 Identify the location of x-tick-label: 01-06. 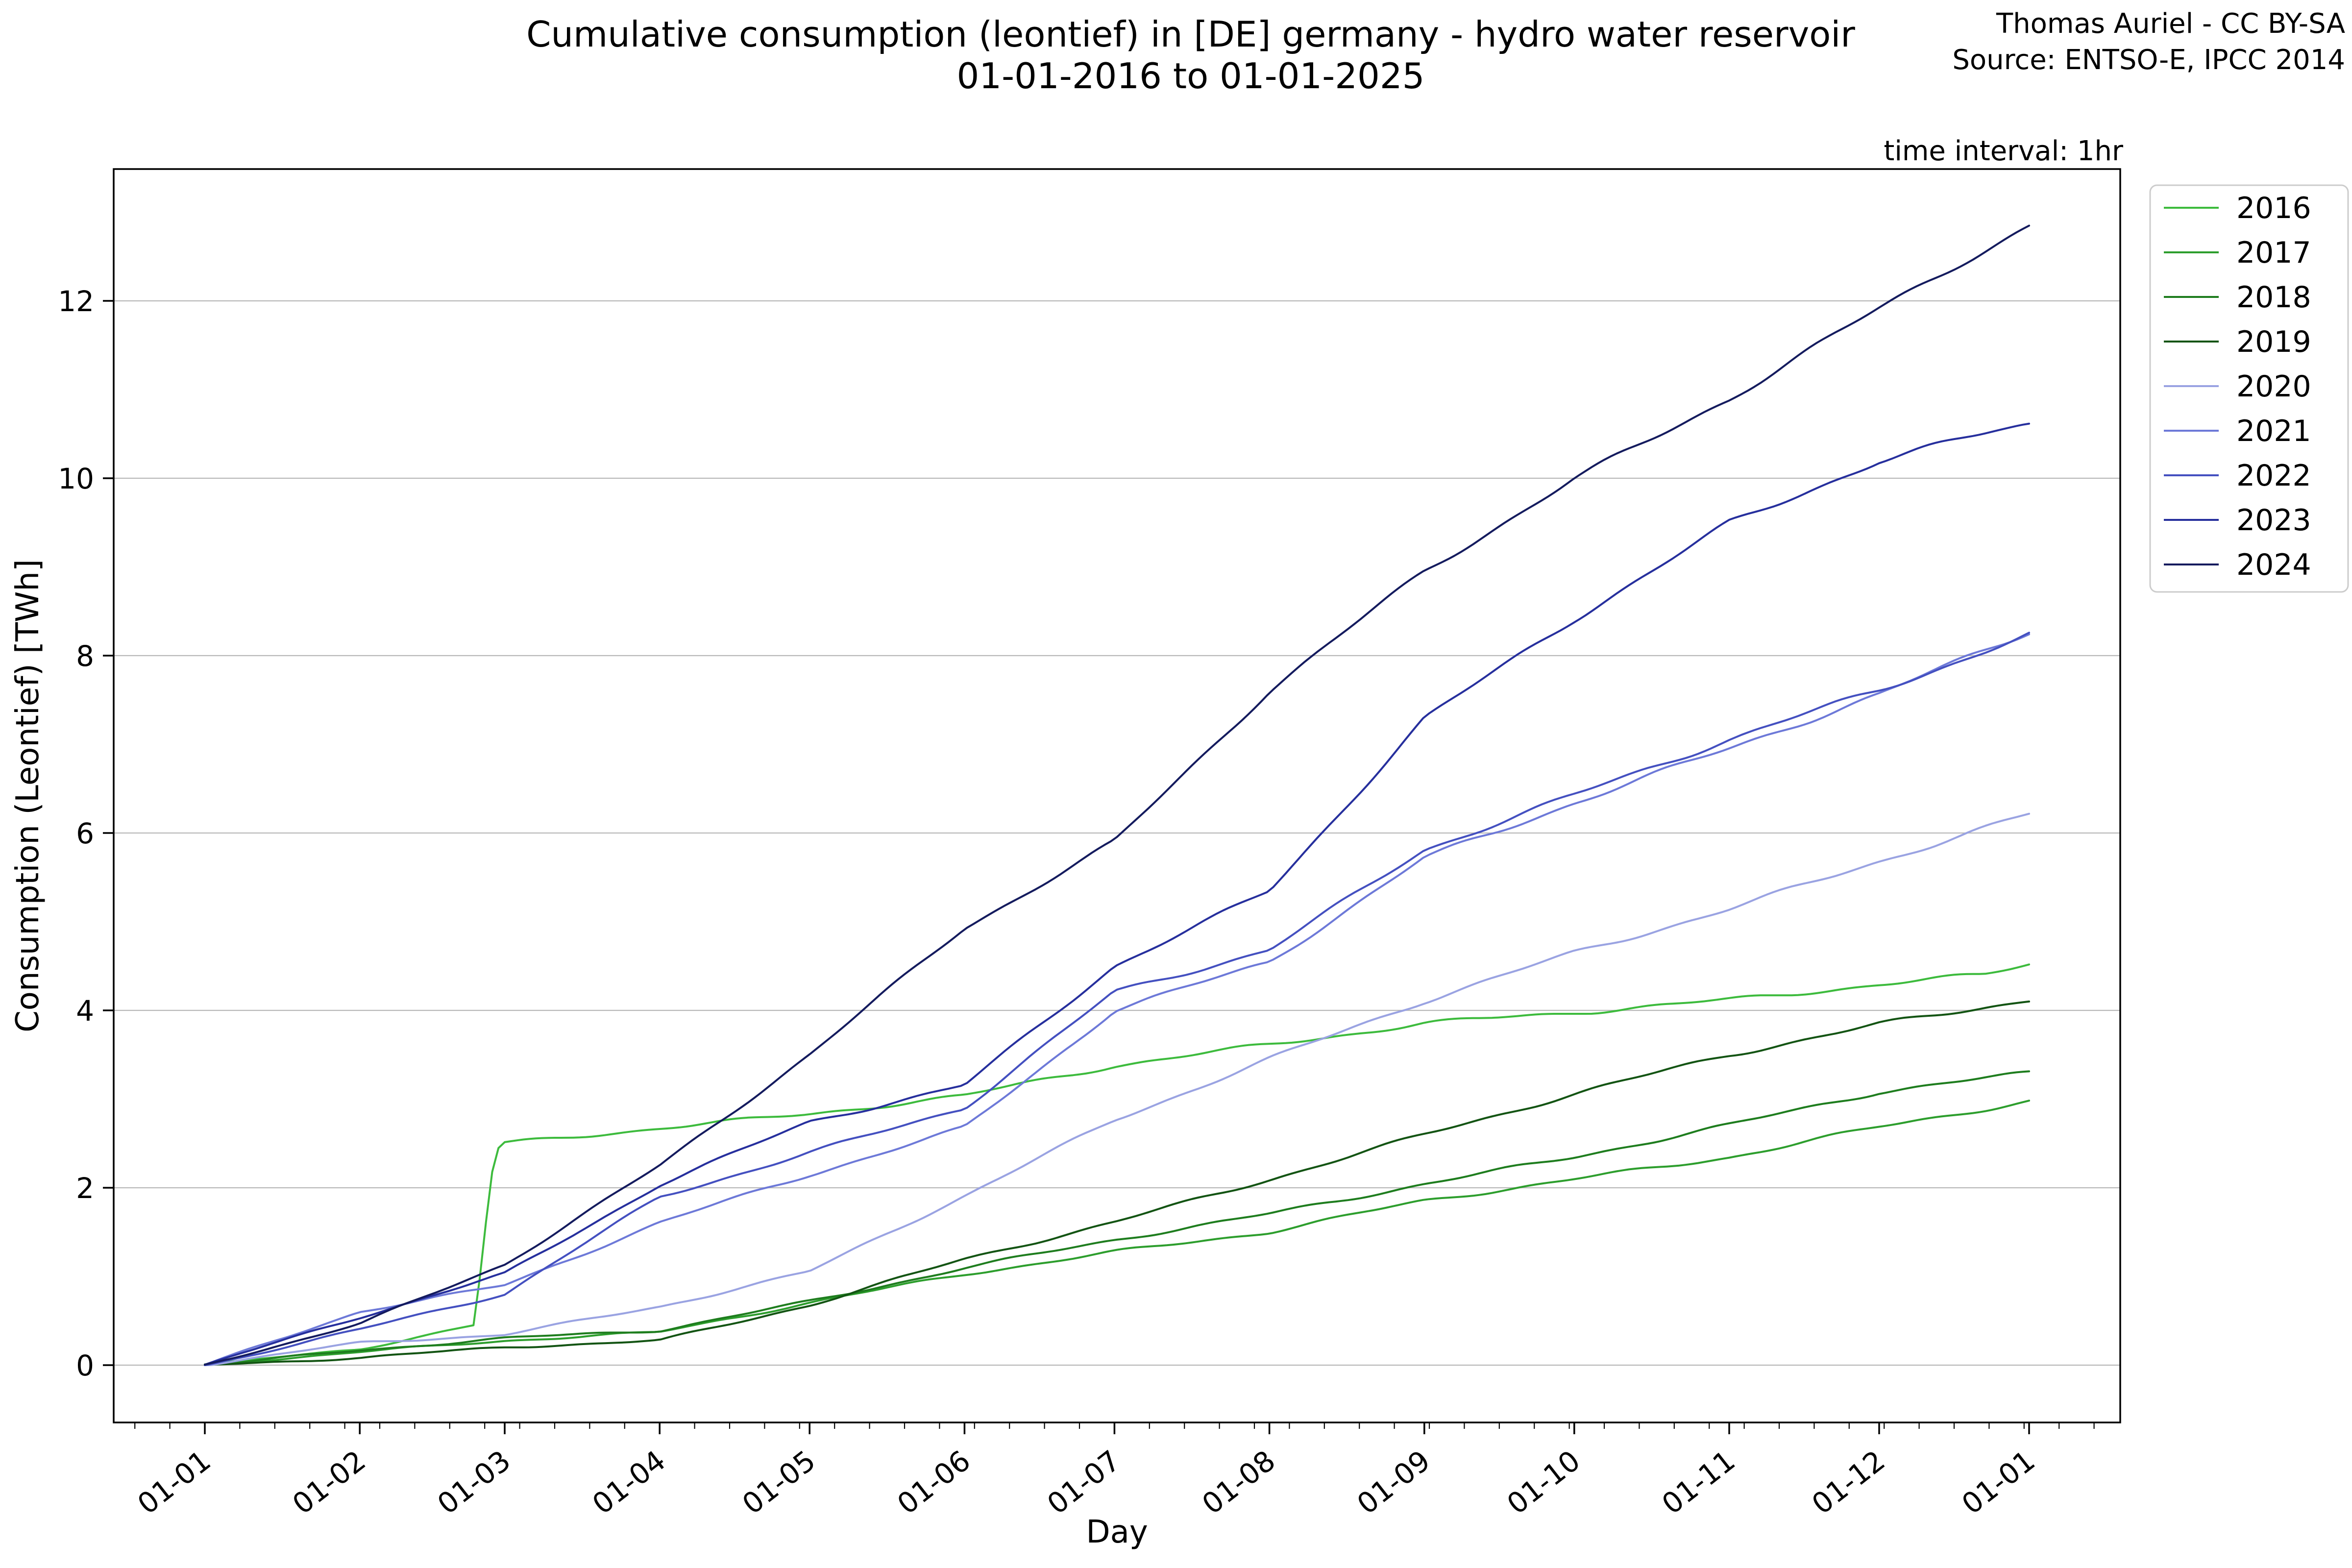
(934, 1482).